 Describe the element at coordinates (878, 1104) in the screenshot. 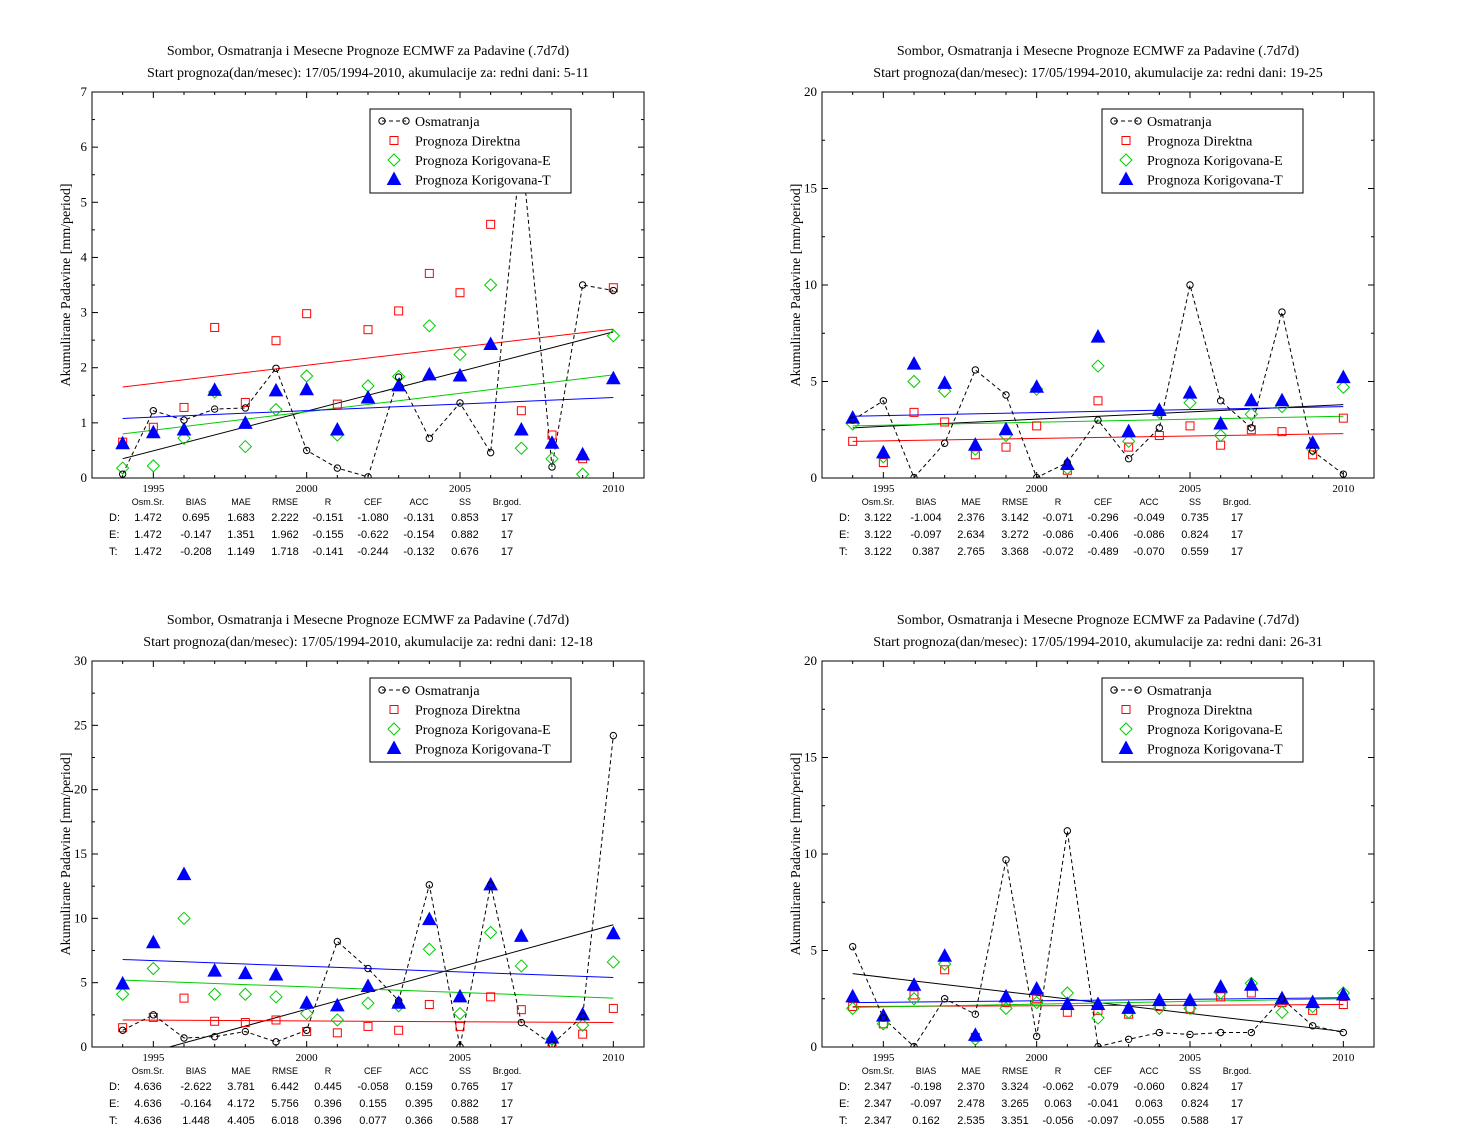

I see `stats-cell: 2.347` at that location.